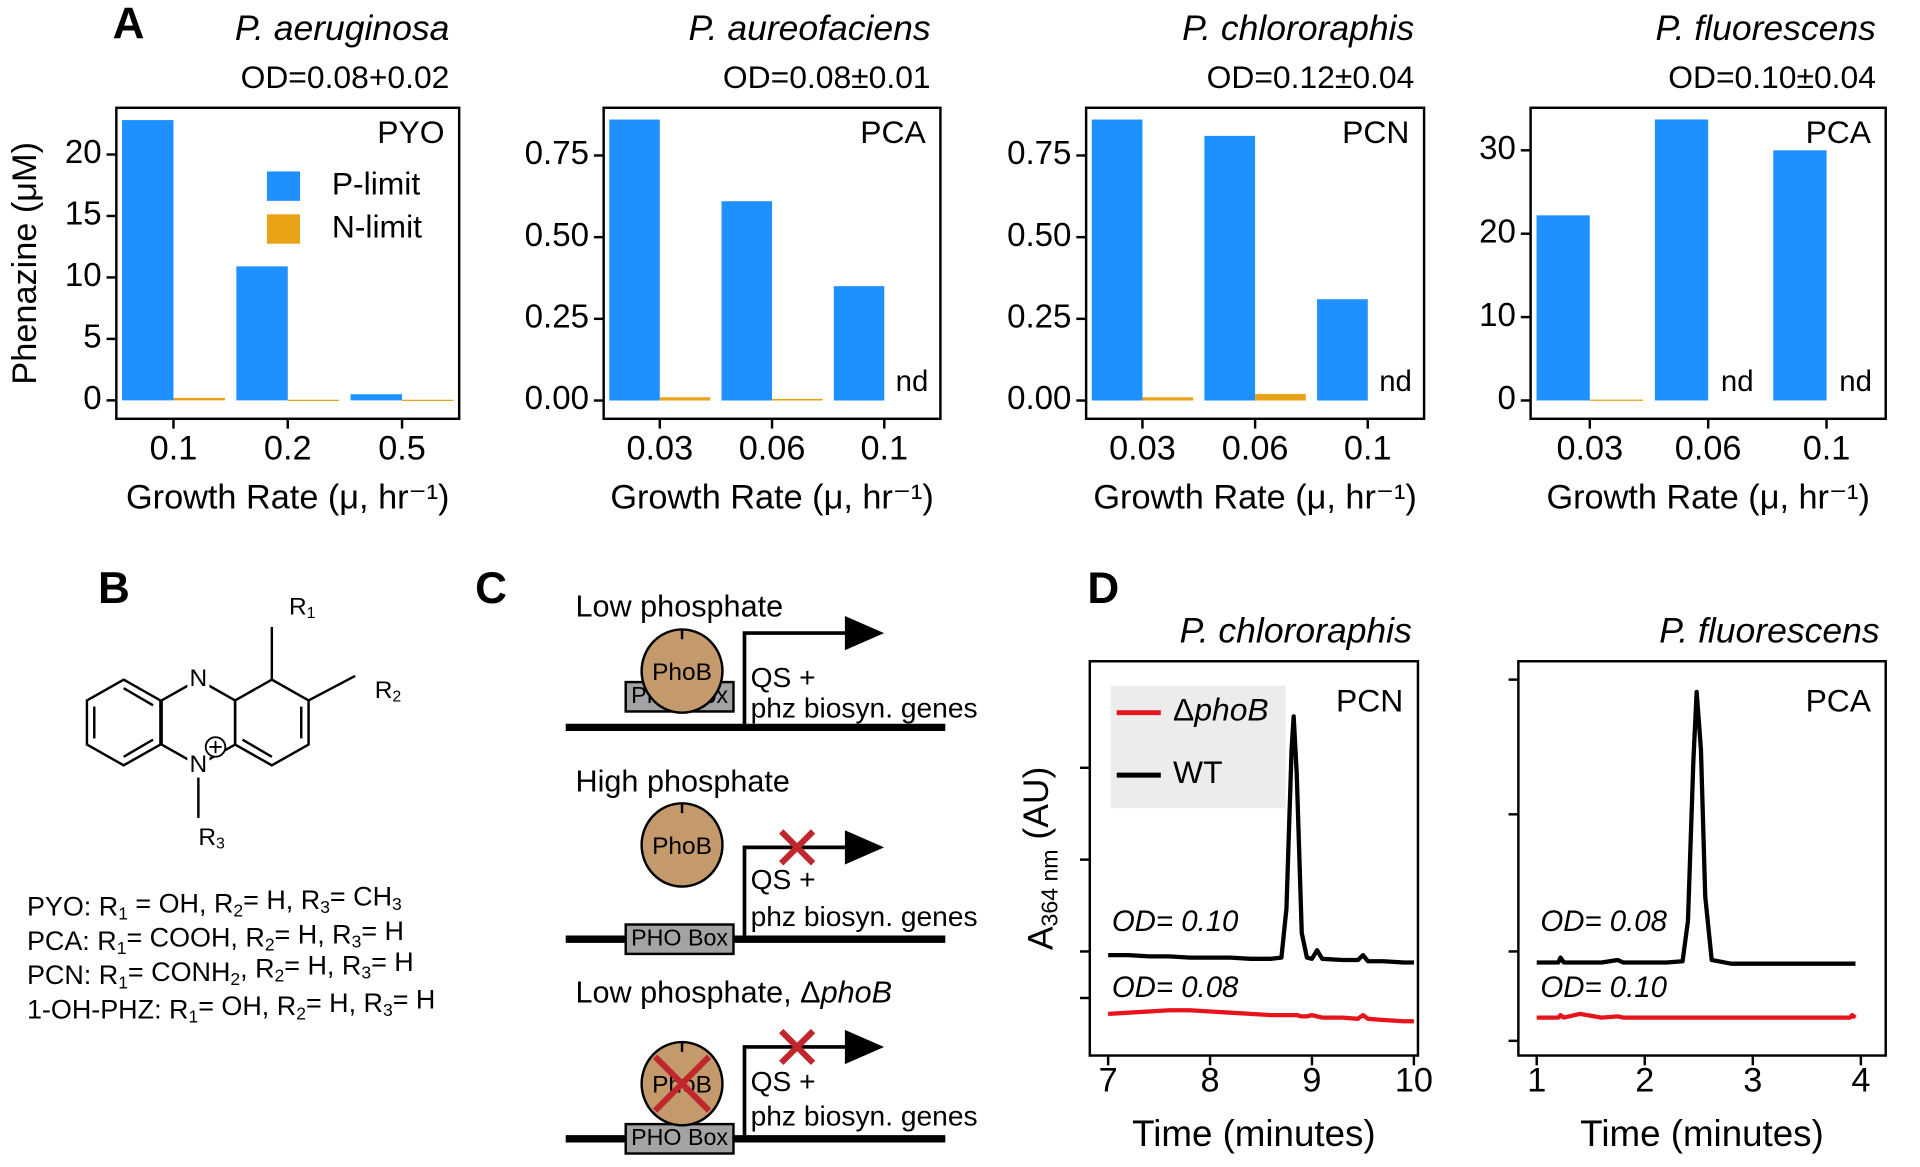 The width and height of the screenshot is (1920, 1167). What do you see at coordinates (402, 449) in the screenshot?
I see `x-tick-label: 0.5` at bounding box center [402, 449].